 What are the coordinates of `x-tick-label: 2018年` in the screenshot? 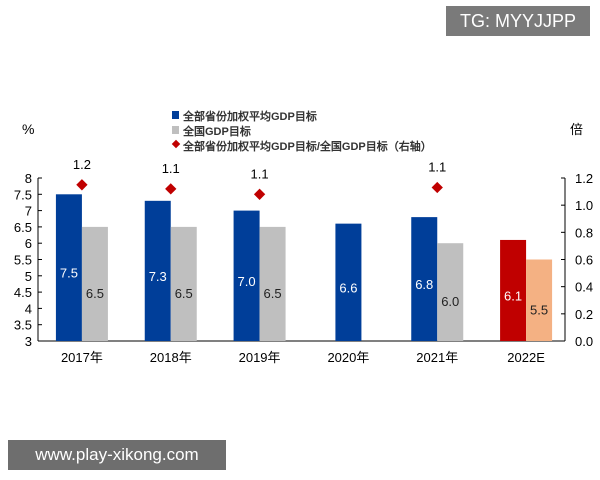 It's located at (171, 357).